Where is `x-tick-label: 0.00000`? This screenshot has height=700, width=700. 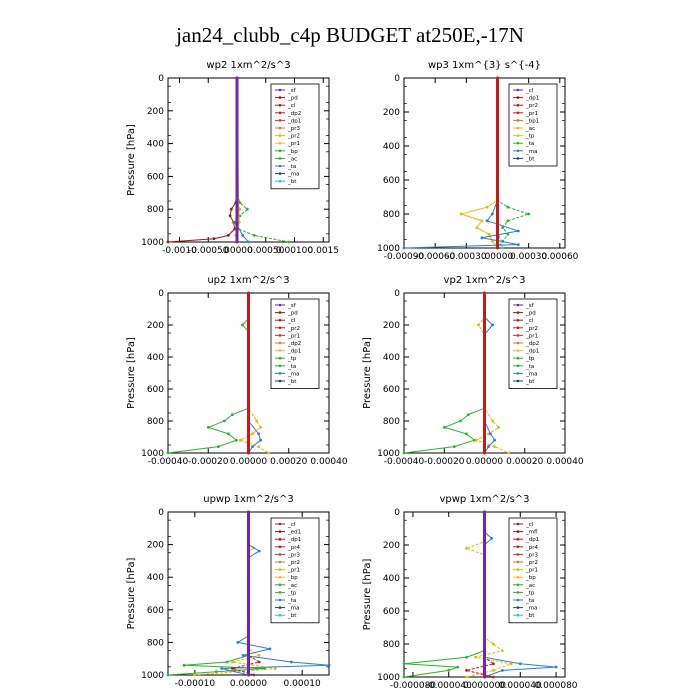 x-tick-label: 0.00000 is located at coordinates (248, 462).